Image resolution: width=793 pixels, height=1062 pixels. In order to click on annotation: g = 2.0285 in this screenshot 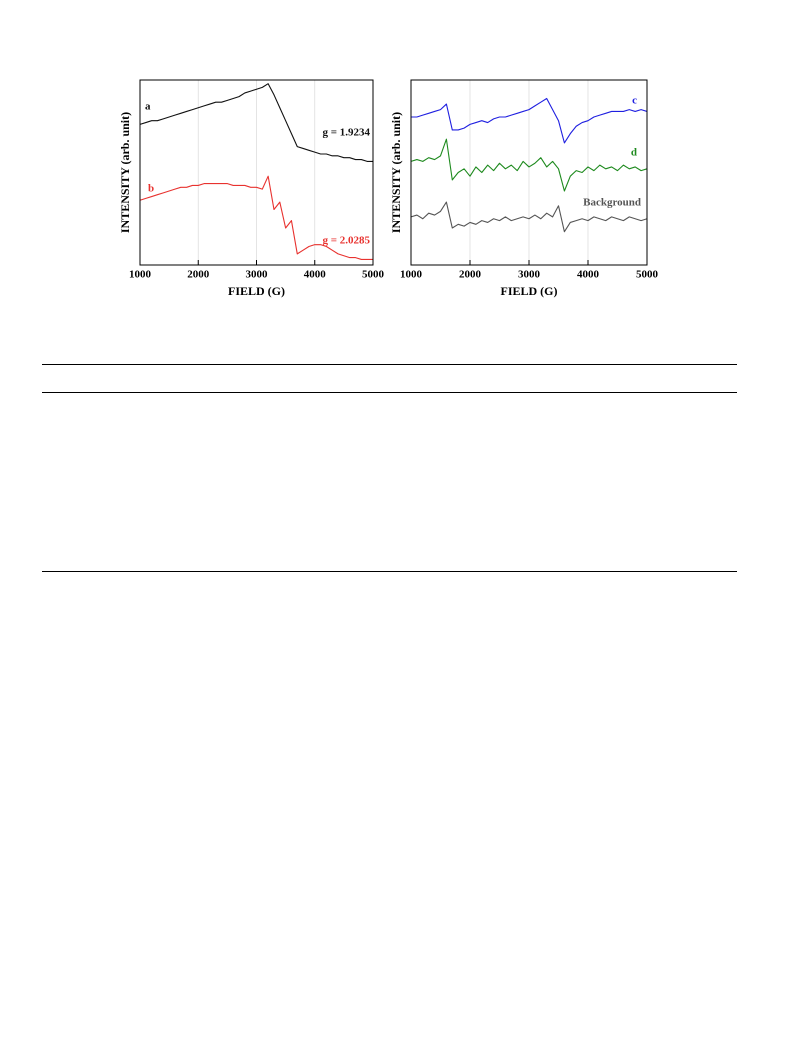, I will do `click(346, 241)`.